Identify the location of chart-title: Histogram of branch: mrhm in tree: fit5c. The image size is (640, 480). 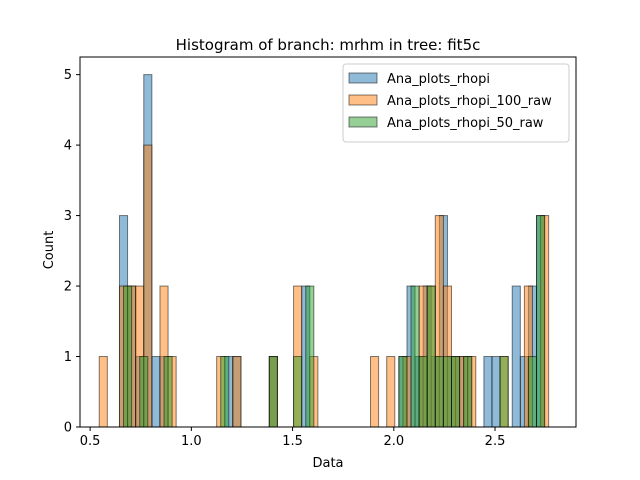
(328, 45).